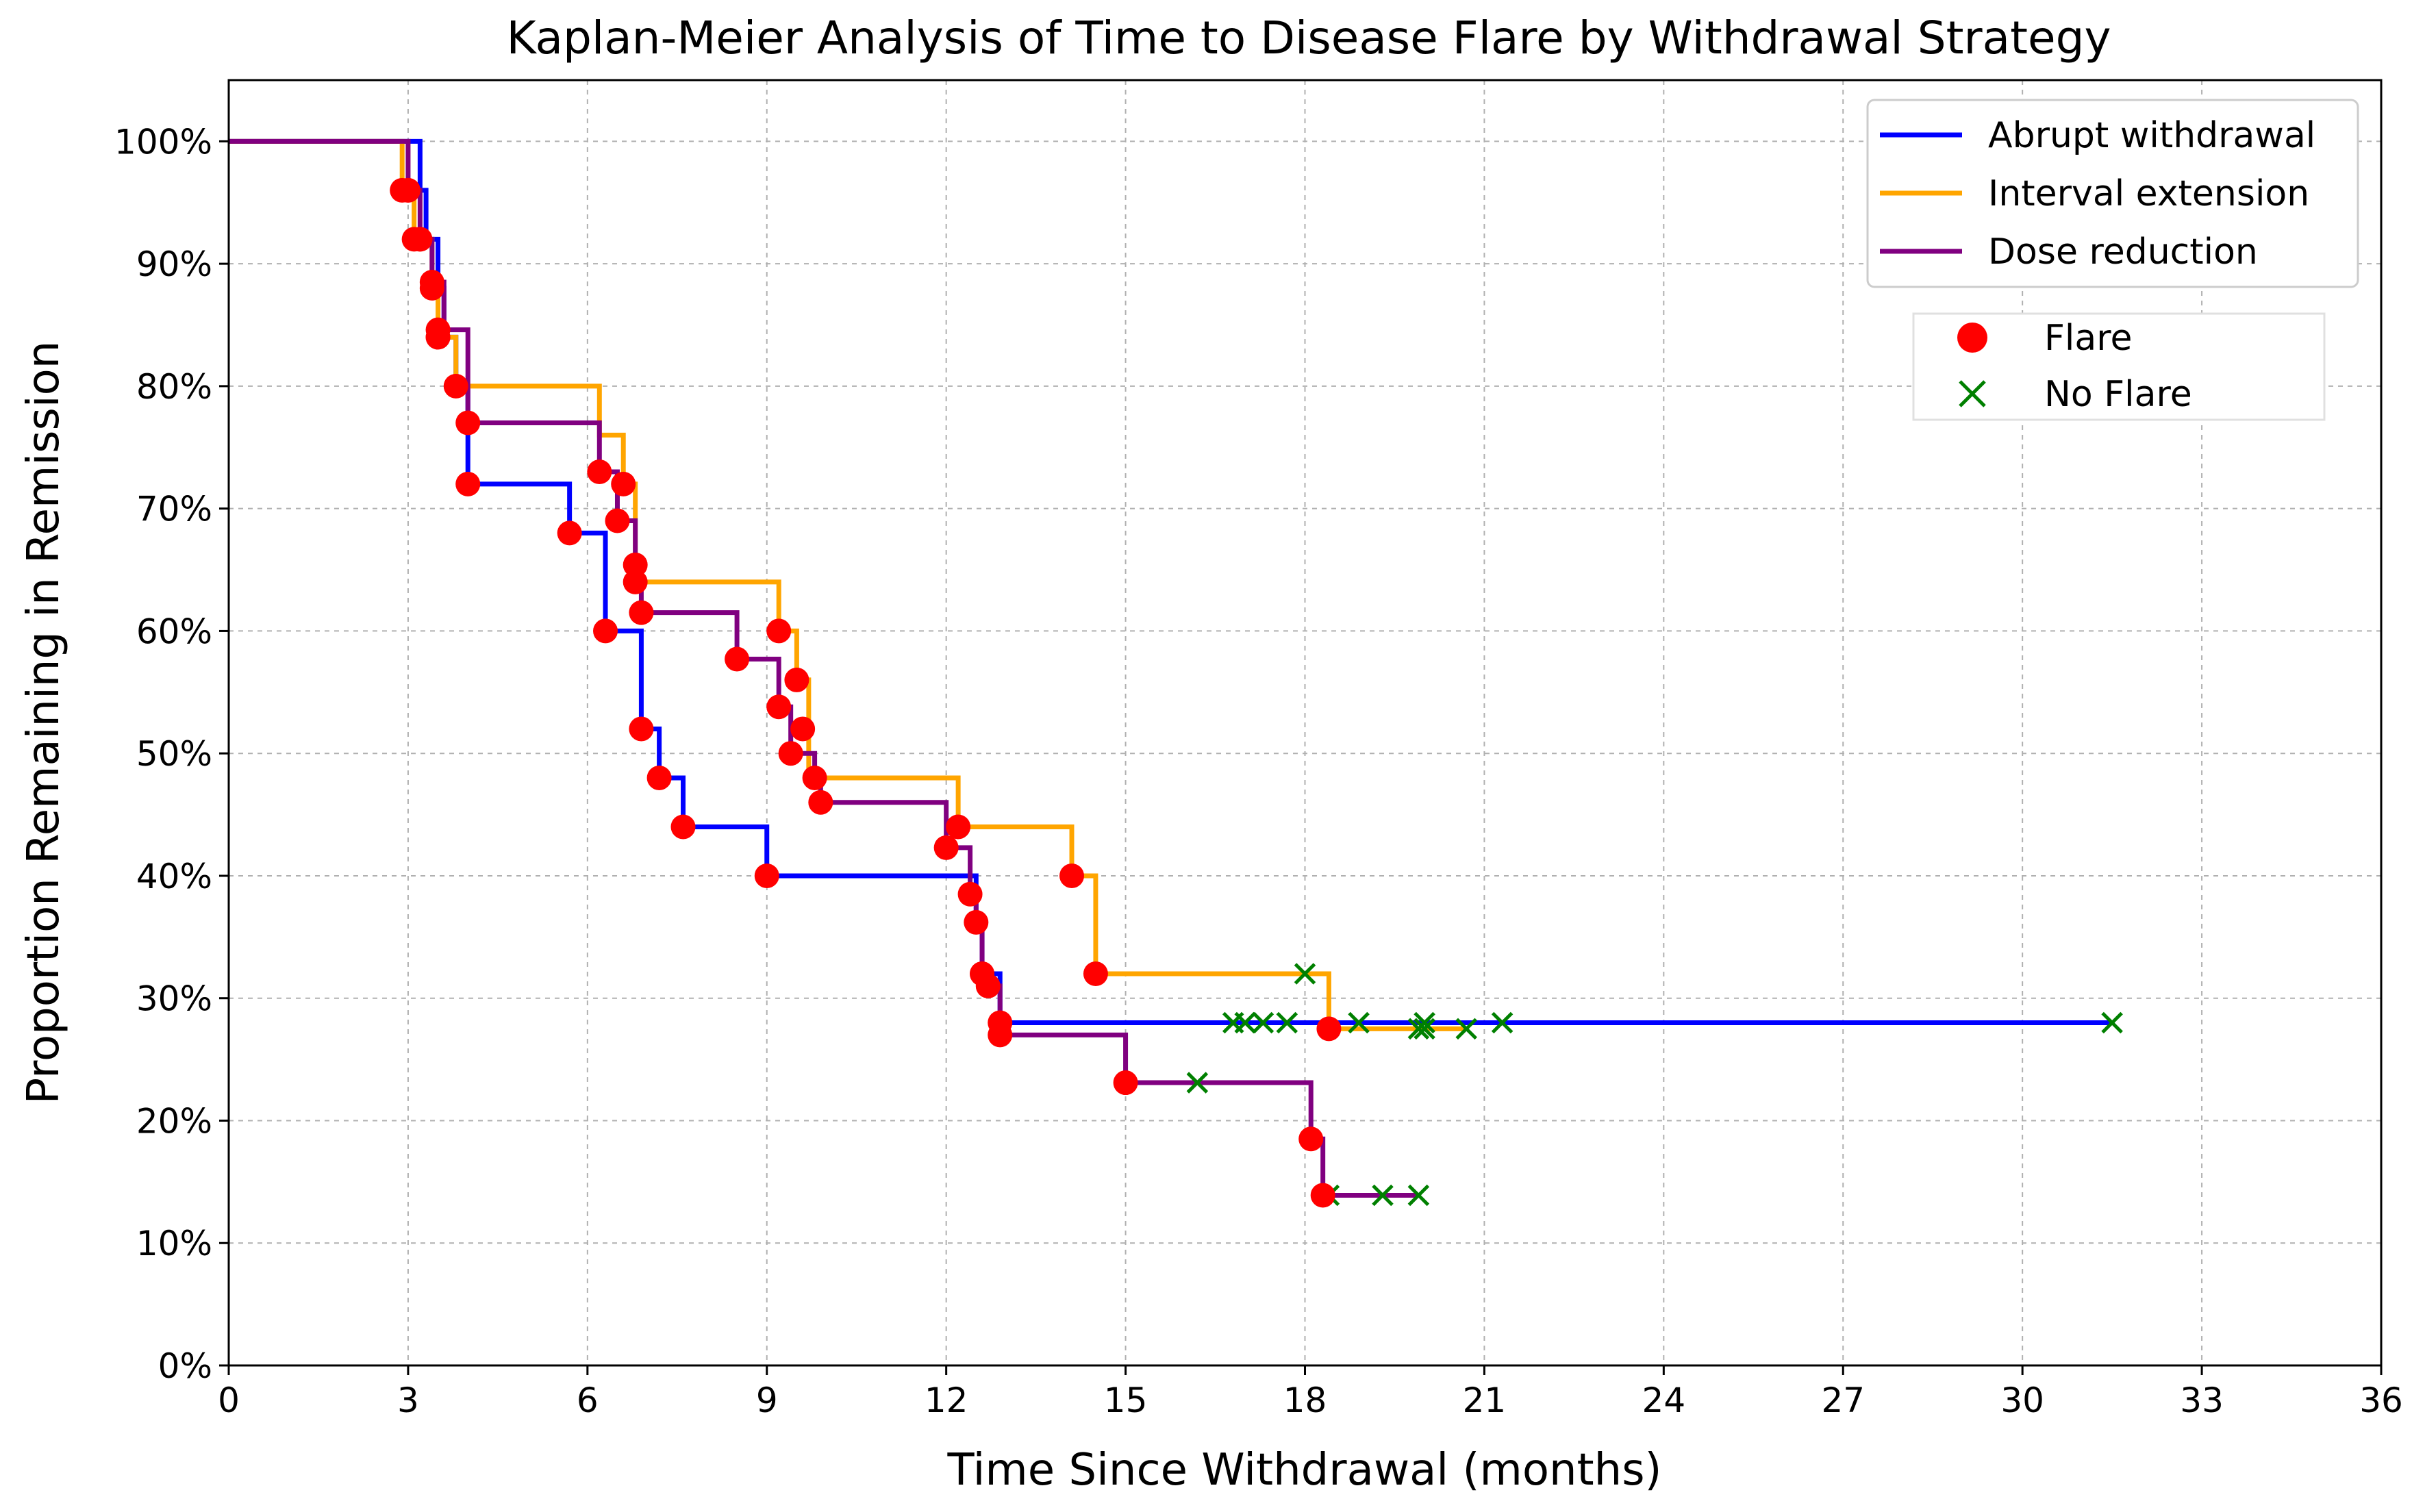 The width and height of the screenshot is (2412, 1512). What do you see at coordinates (174, 387) in the screenshot?
I see `y-tick-label: 80%` at bounding box center [174, 387].